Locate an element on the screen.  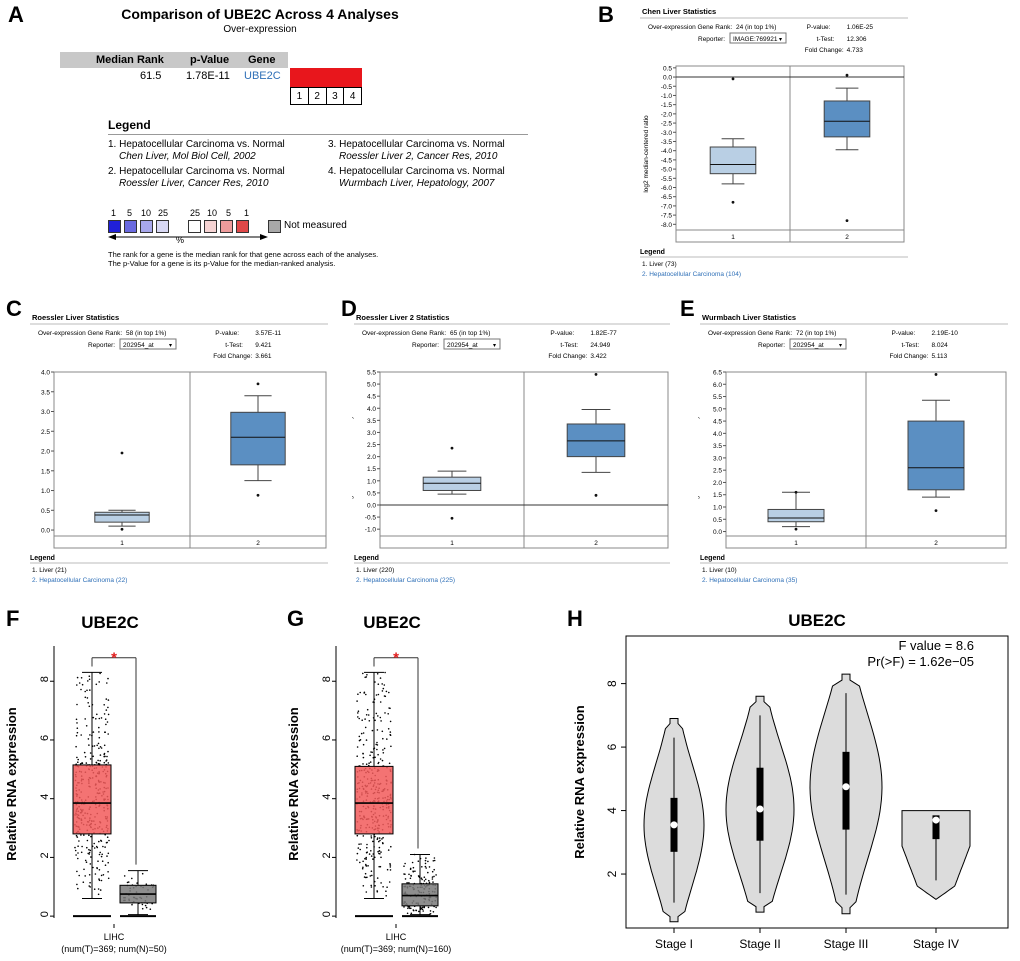
legend-item-2: 2. Hepatocellular Carcinoma (35) is located at coordinates (749, 580).